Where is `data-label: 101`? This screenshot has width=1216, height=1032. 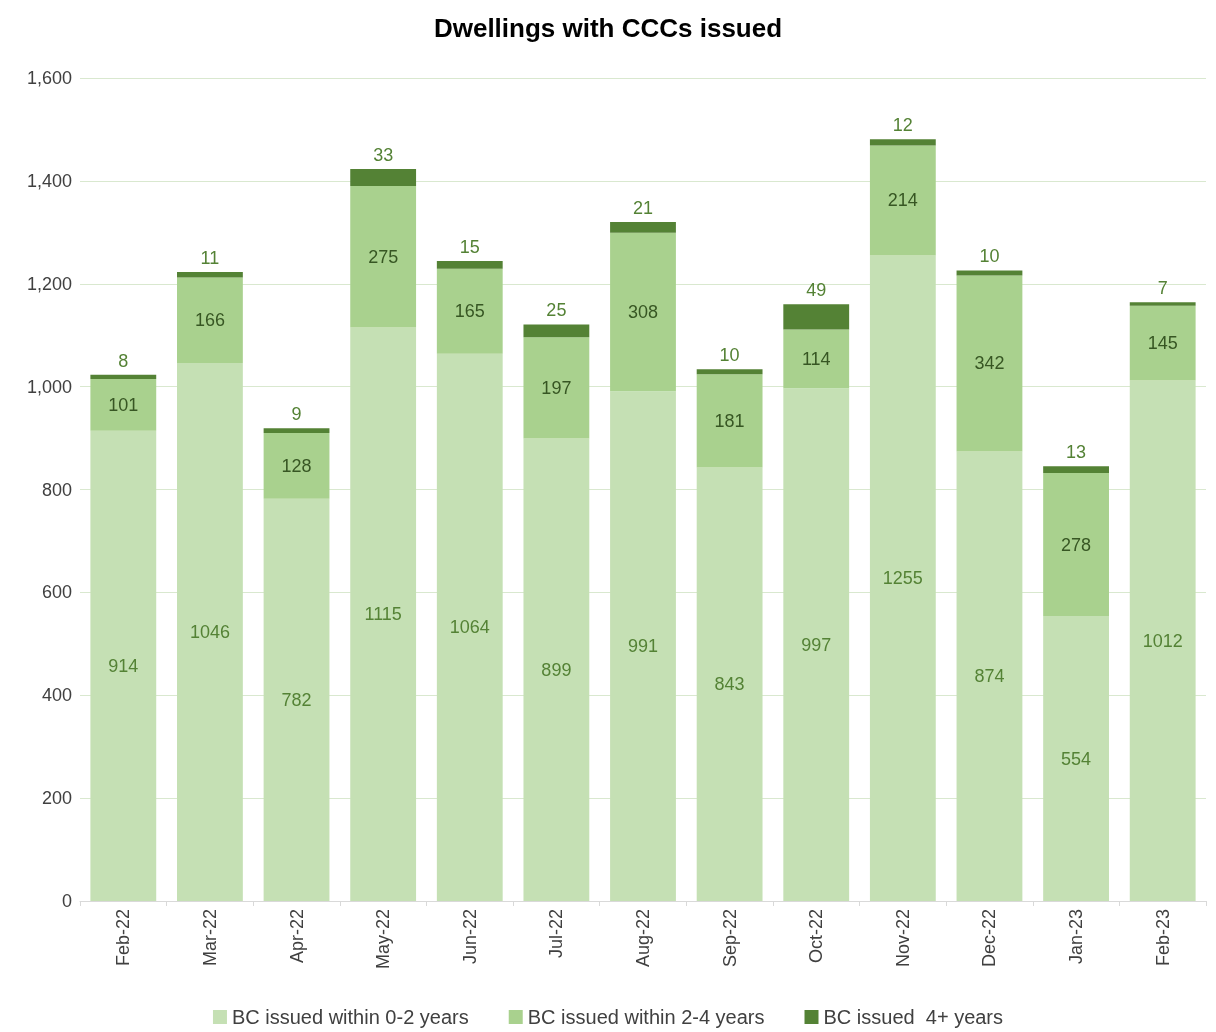 data-label: 101 is located at coordinates (123, 404).